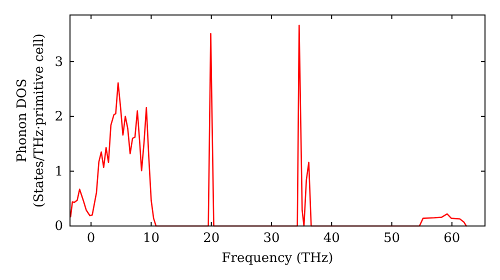 This screenshot has width=500, height=280. What do you see at coordinates (58, 62) in the screenshot?
I see `y-tick-label: 3` at bounding box center [58, 62].